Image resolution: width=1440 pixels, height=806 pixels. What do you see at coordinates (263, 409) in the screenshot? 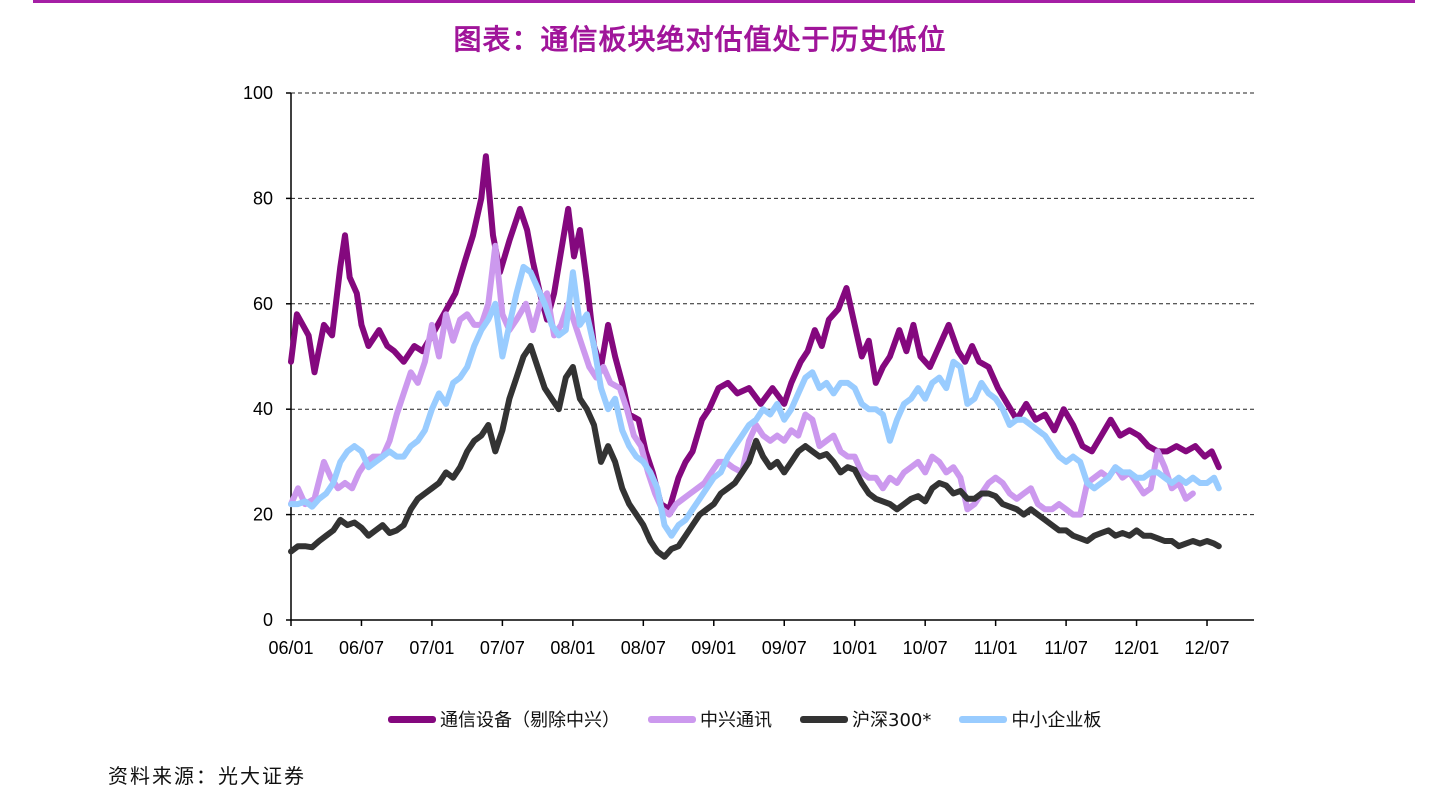
I see `y-tick-label: 40` at bounding box center [263, 409].